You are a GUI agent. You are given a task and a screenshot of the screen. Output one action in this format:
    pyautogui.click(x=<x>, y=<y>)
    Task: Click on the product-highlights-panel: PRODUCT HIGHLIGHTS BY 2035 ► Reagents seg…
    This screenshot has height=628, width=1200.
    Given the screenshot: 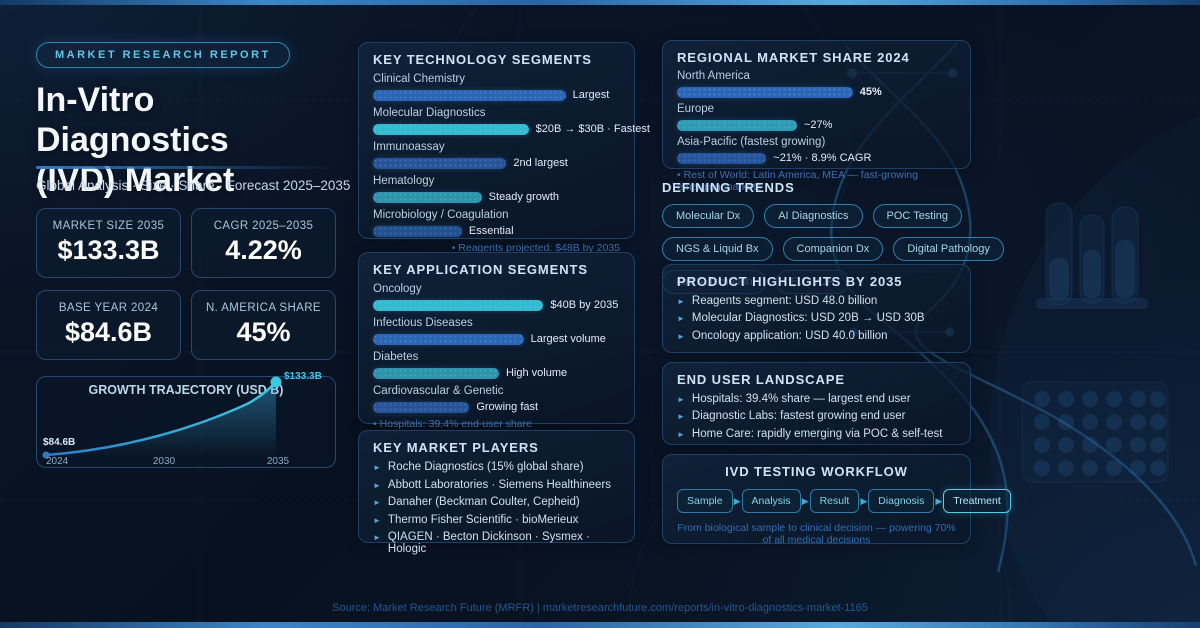 What is the action you would take?
    pyautogui.click(x=816, y=308)
    